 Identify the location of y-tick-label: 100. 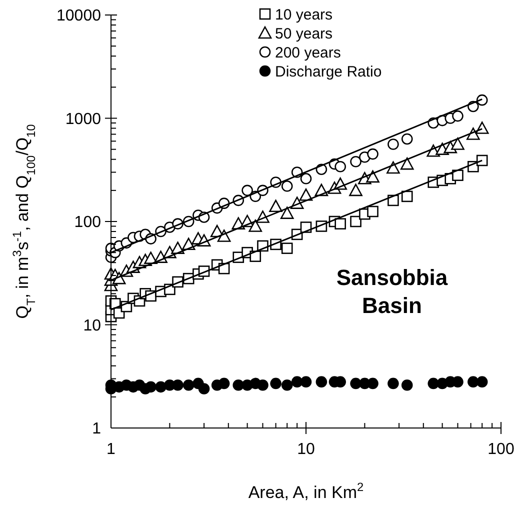
(88, 223).